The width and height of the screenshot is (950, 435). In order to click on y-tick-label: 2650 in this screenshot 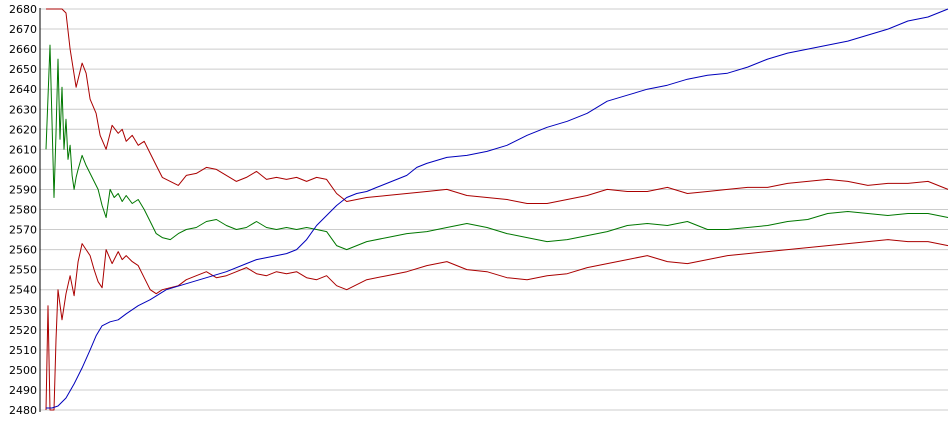, I will do `click(23, 69)`.